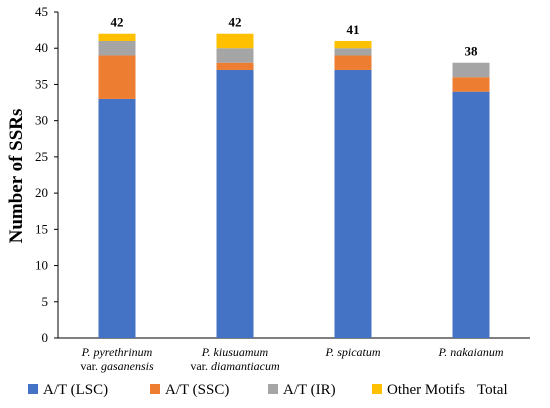  Describe the element at coordinates (245, 366) in the screenshot. I see `category-variety-name: diamantiacum` at that location.